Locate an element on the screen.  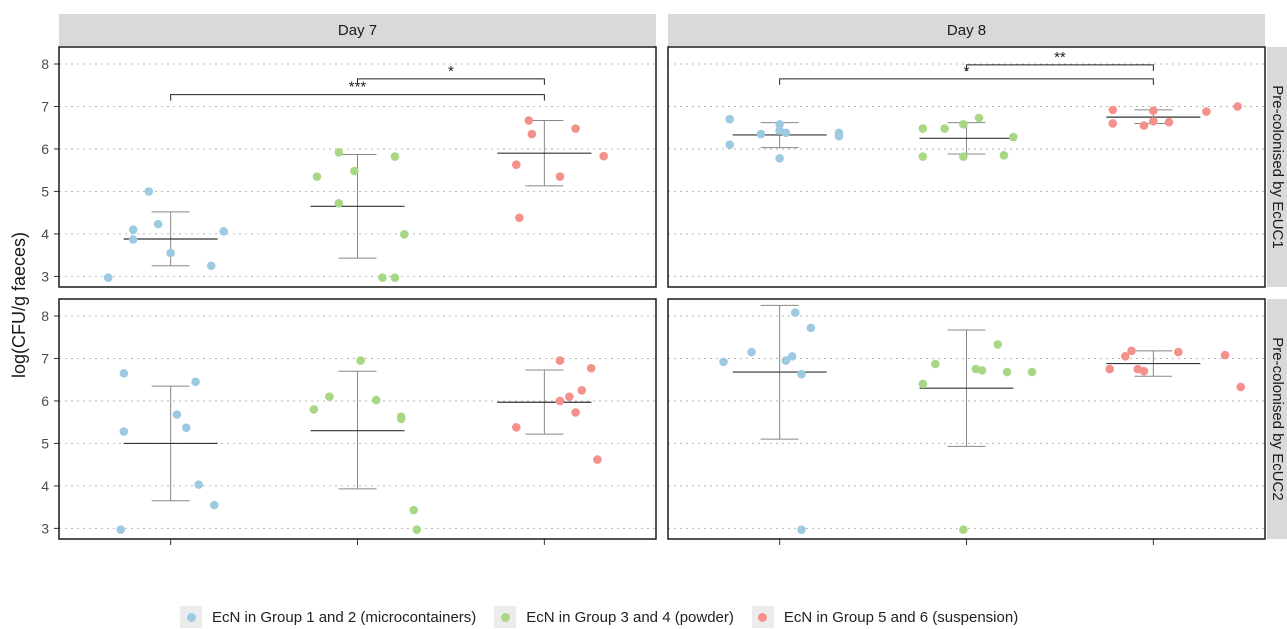
legend-item-microcontainers: EcN in Group 1 and 2 (microcontainers) is located at coordinates (328, 617).